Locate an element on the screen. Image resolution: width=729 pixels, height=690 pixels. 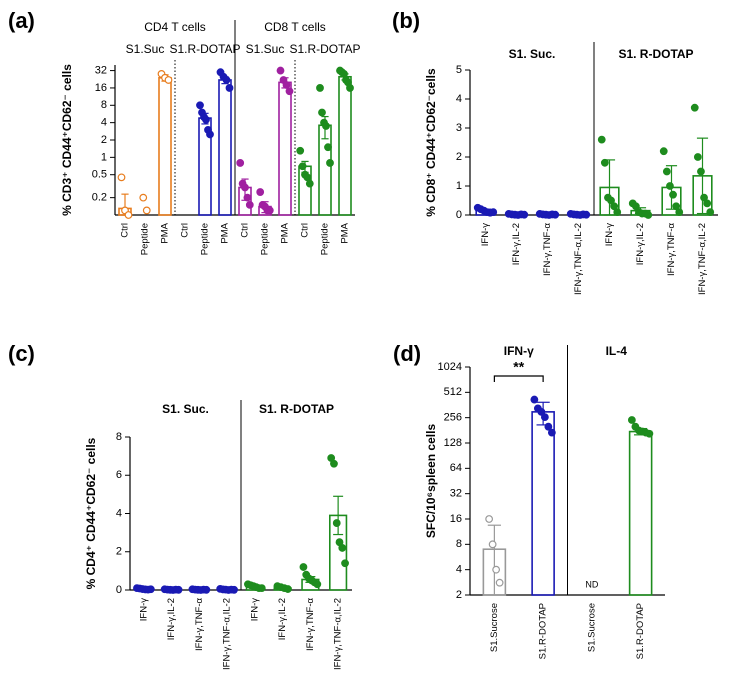
y-tick-label: 6 is located at coordinates (119, 475).